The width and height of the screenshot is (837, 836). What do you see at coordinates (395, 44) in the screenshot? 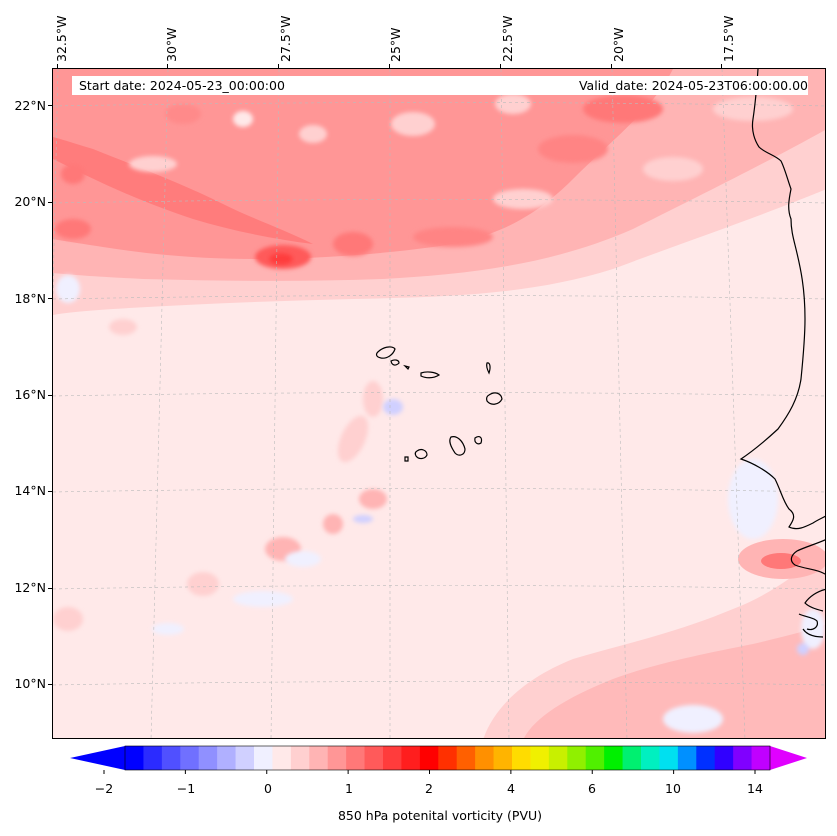
I see `lon-label-25w: 25°W` at bounding box center [395, 44].